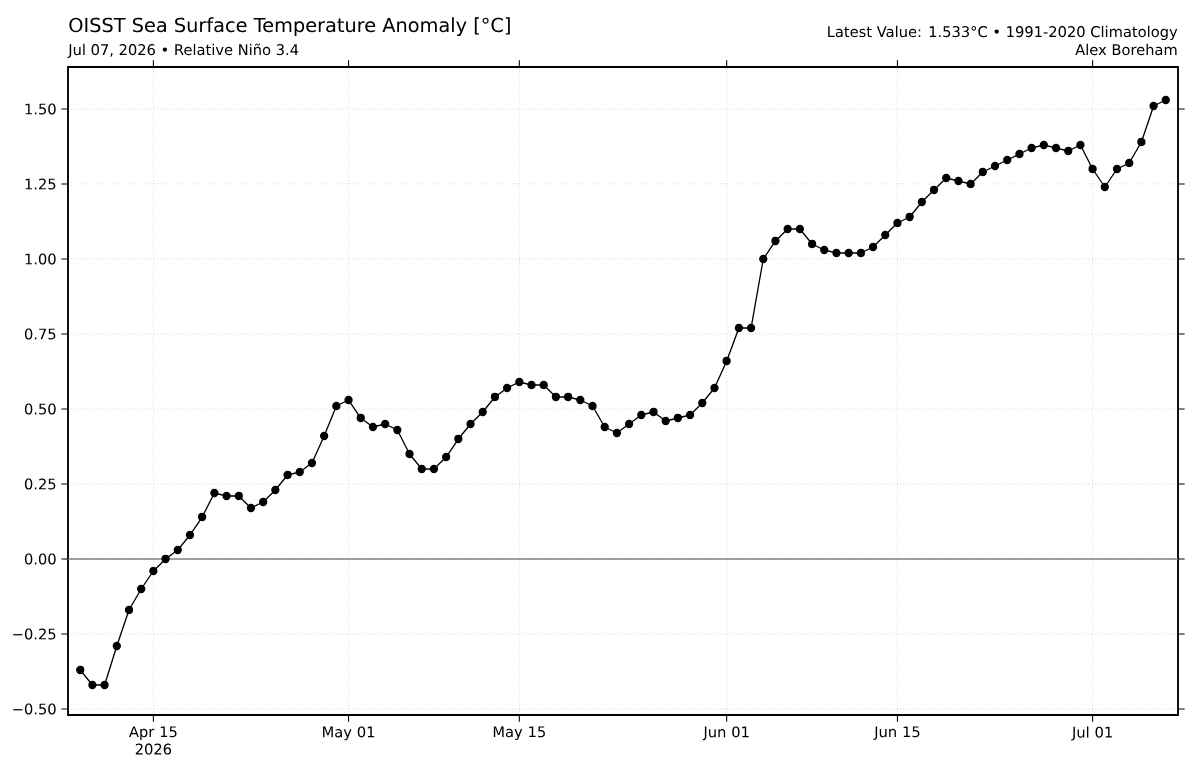 The height and width of the screenshot is (772, 1199). What do you see at coordinates (896, 733) in the screenshot?
I see `x-tick-label: Jun 15` at bounding box center [896, 733].